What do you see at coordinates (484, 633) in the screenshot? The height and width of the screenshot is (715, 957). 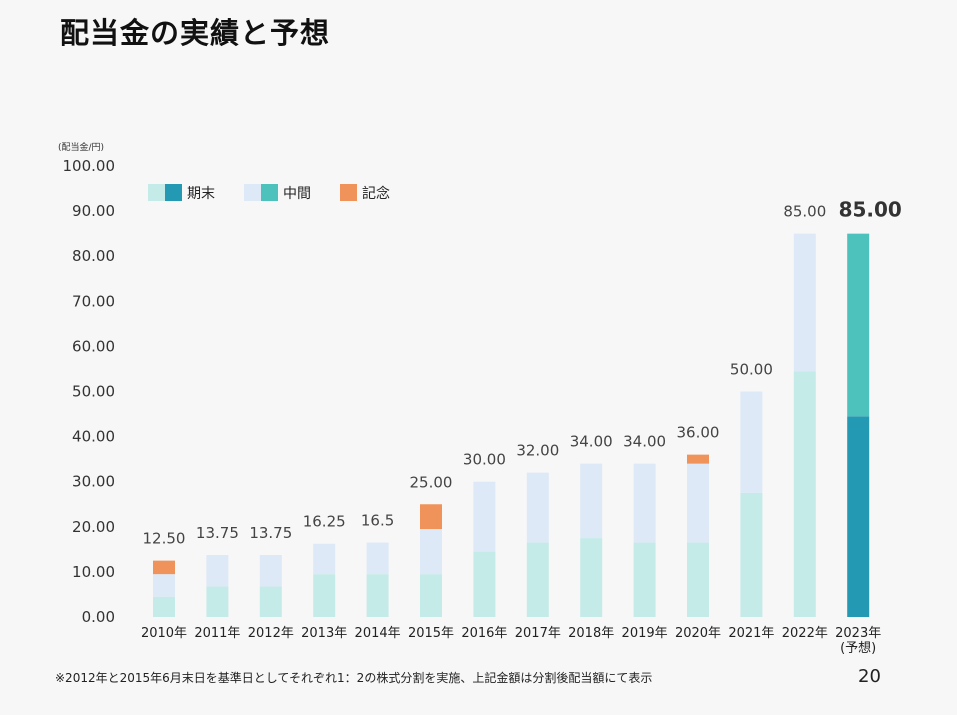 I see `x-tick-label: 2016年` at bounding box center [484, 633].